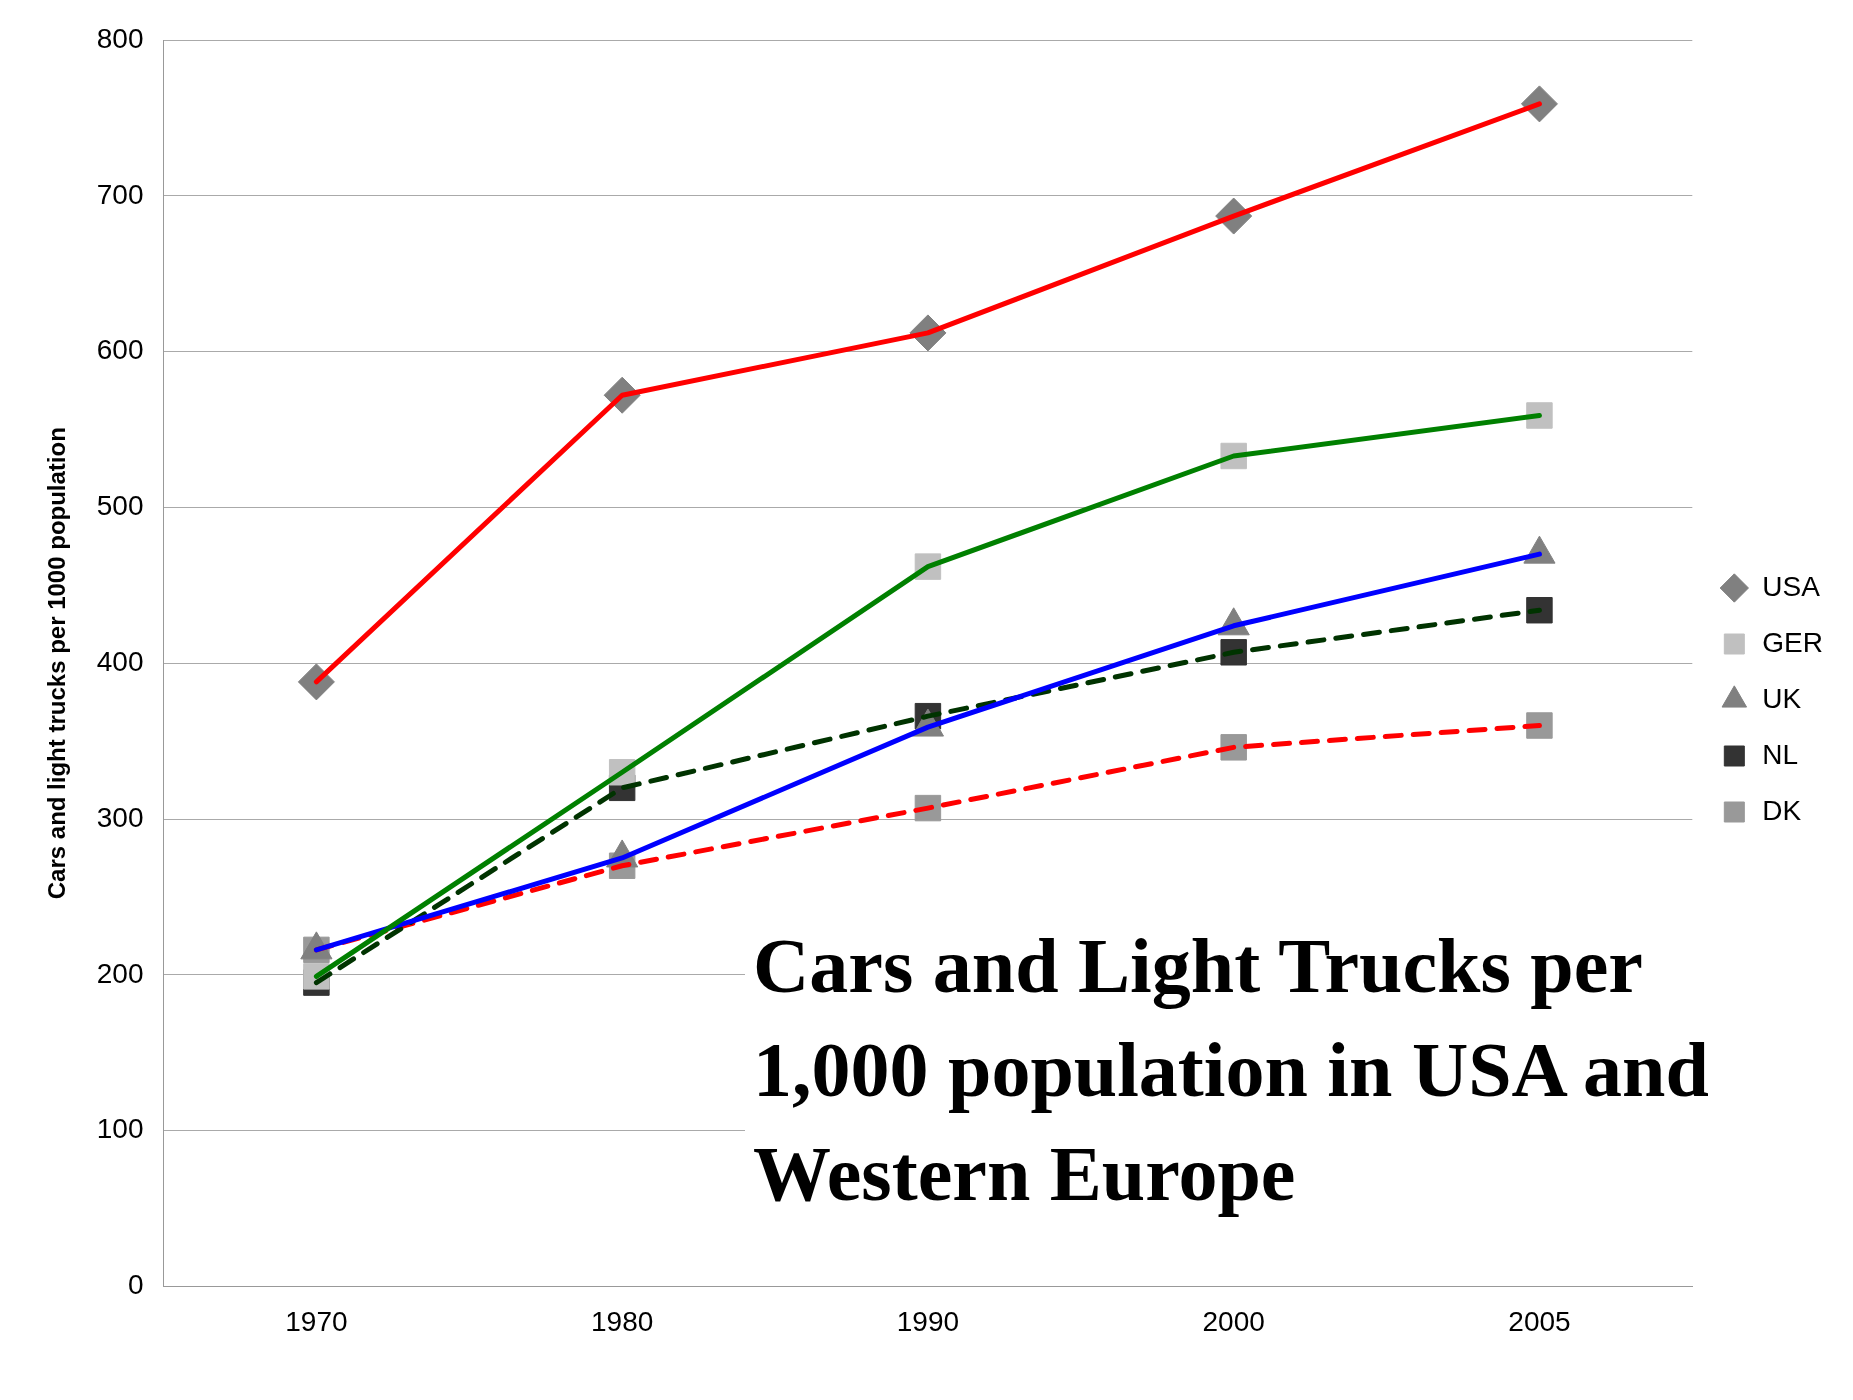 Image resolution: width=1853 pixels, height=1400 pixels. Describe the element at coordinates (1233, 1321) in the screenshot. I see `x-tick-label: 2000` at that location.